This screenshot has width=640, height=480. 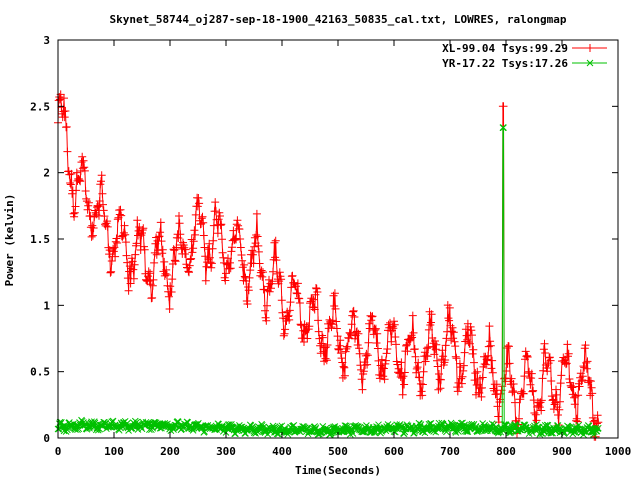 I want to click on y-tick-label: 3, so click(x=46, y=40).